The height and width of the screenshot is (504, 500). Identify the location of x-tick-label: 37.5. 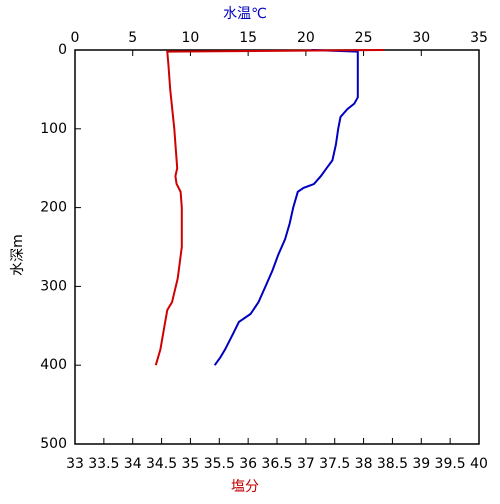
(334, 464).